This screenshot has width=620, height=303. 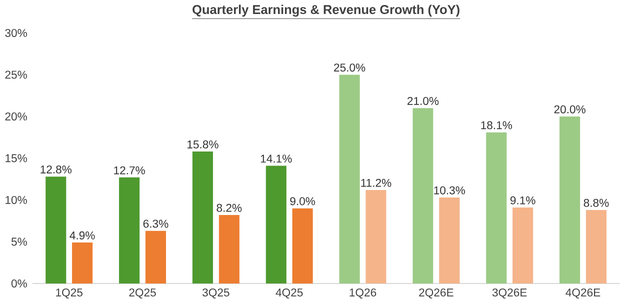 I want to click on data-label: 9.0%, so click(x=303, y=201).